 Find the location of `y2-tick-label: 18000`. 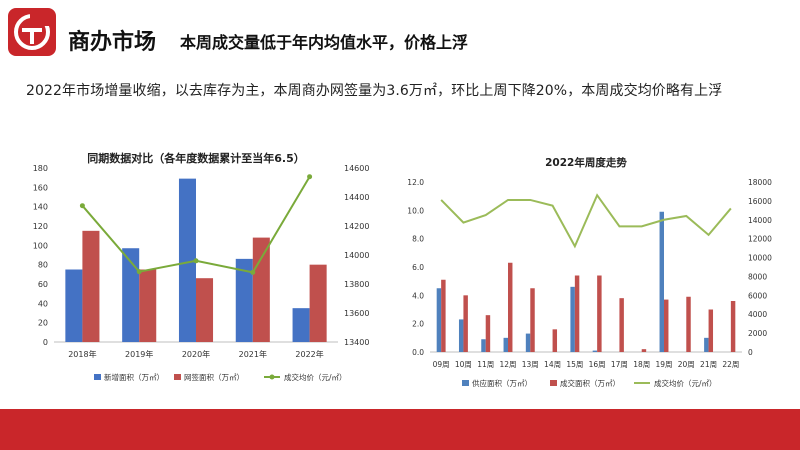

y2-tick-label: 18000 is located at coordinates (760, 182).